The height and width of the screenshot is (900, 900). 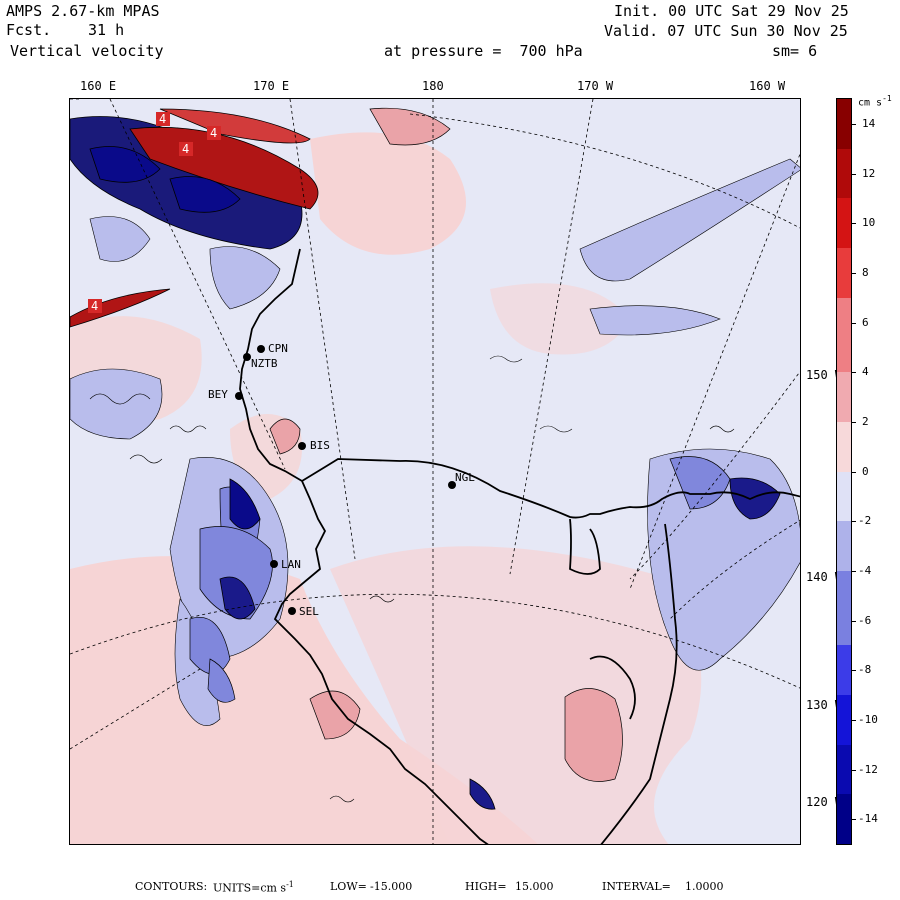 What do you see at coordinates (726, 31) in the screenshot?
I see `valid-time: Valid. 07 UTC Sun 30 Nov 25` at bounding box center [726, 31].